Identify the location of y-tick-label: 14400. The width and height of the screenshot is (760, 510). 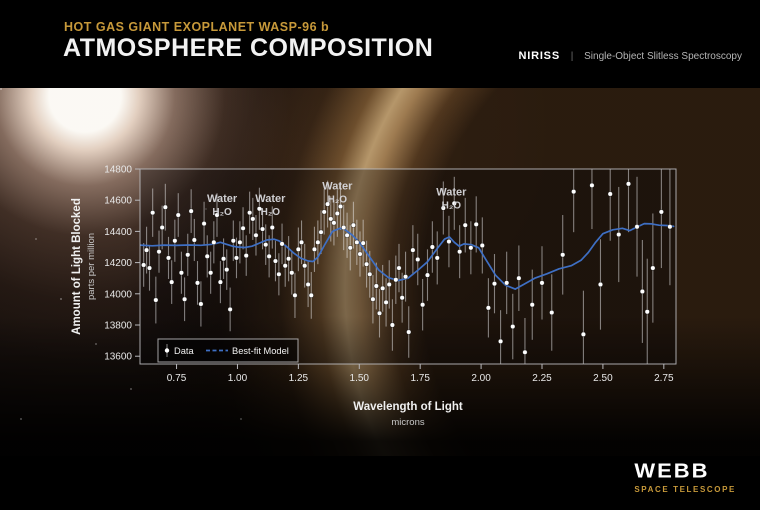
(118, 232).